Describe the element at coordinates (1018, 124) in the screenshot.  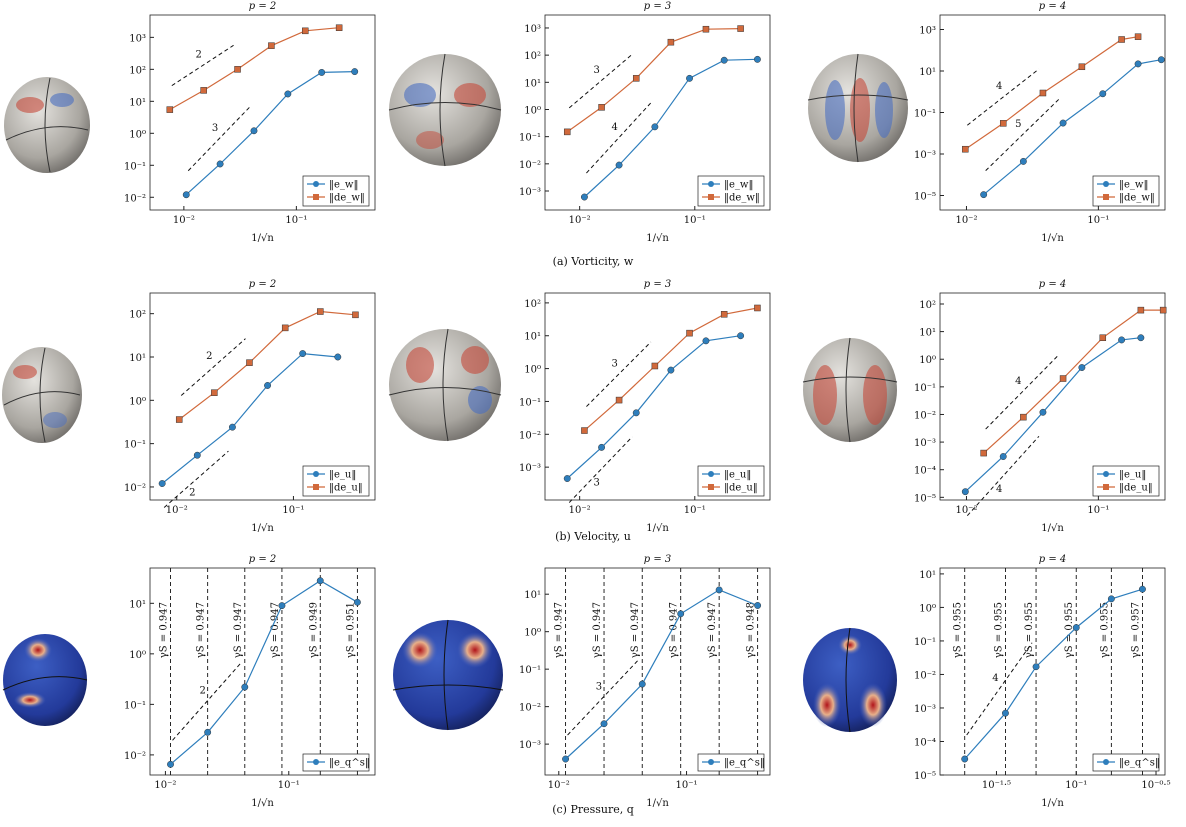
I see `slope-label: 5` at that location.